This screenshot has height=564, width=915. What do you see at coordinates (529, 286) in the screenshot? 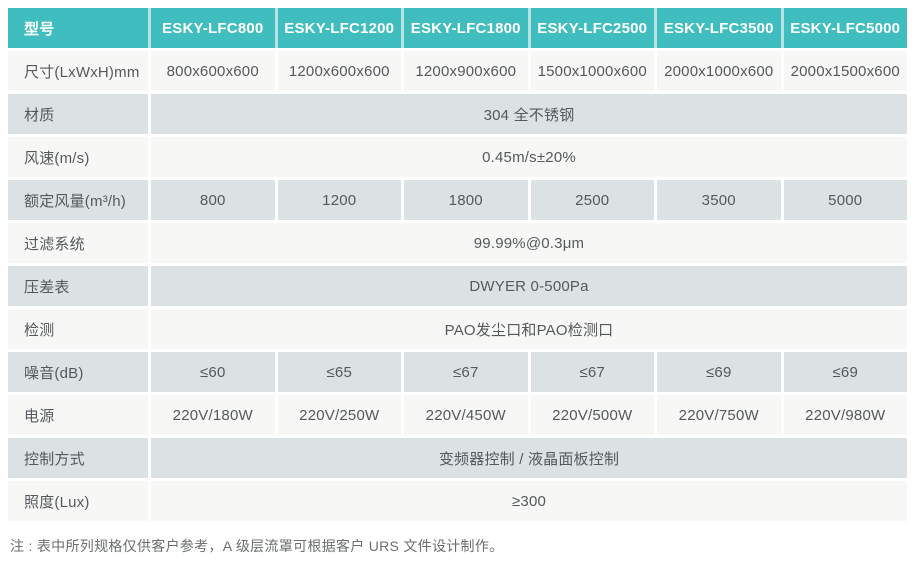
I see `cell-value-span: DWYER 0-500Pa` at bounding box center [529, 286].